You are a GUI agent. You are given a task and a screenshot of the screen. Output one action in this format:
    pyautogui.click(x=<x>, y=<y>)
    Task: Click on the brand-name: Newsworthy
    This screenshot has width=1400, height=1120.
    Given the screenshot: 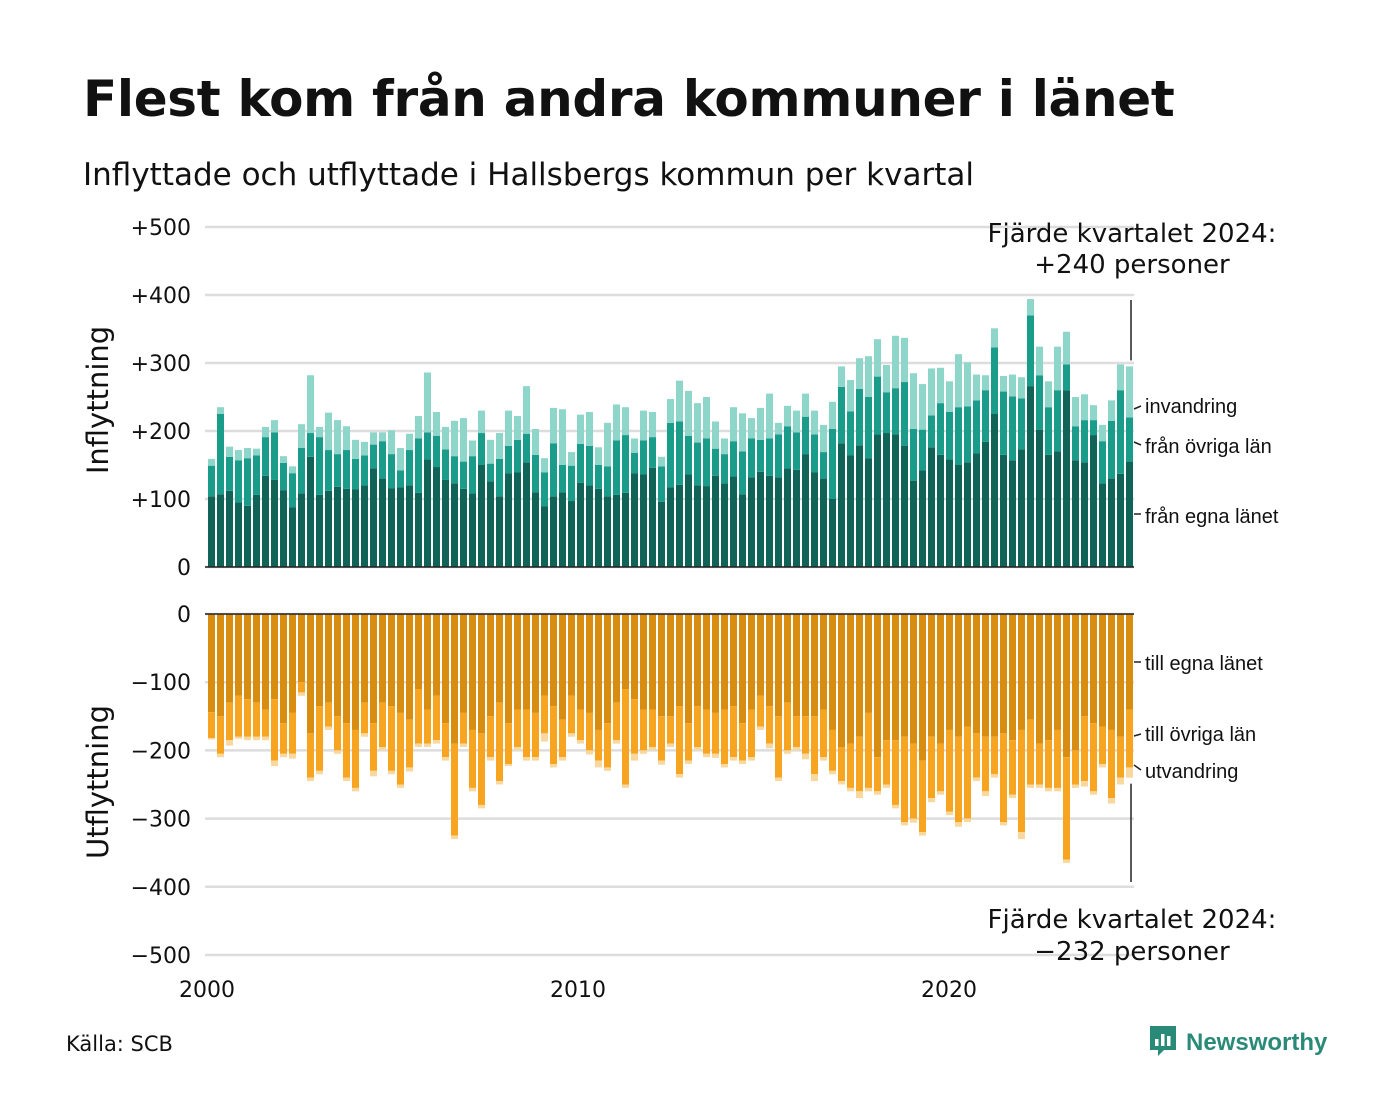 What is the action you would take?
    pyautogui.click(x=1257, y=1042)
    